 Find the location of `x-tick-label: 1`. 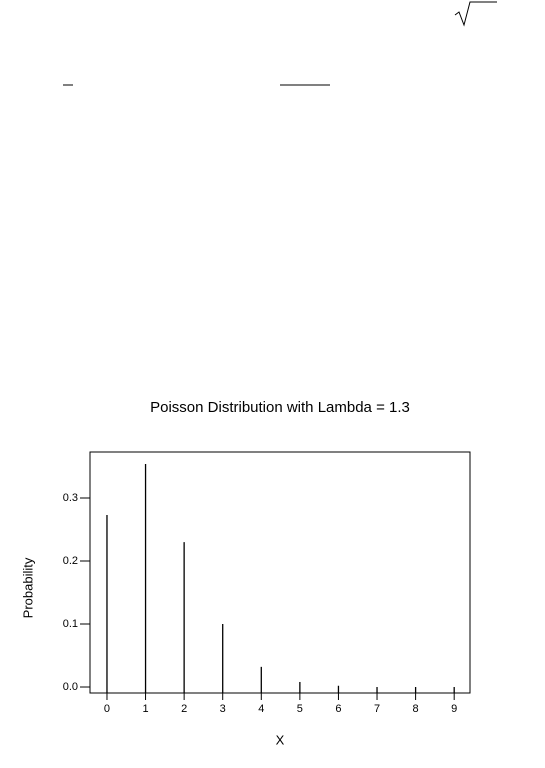

x-tick-label: 1 is located at coordinates (145, 709).